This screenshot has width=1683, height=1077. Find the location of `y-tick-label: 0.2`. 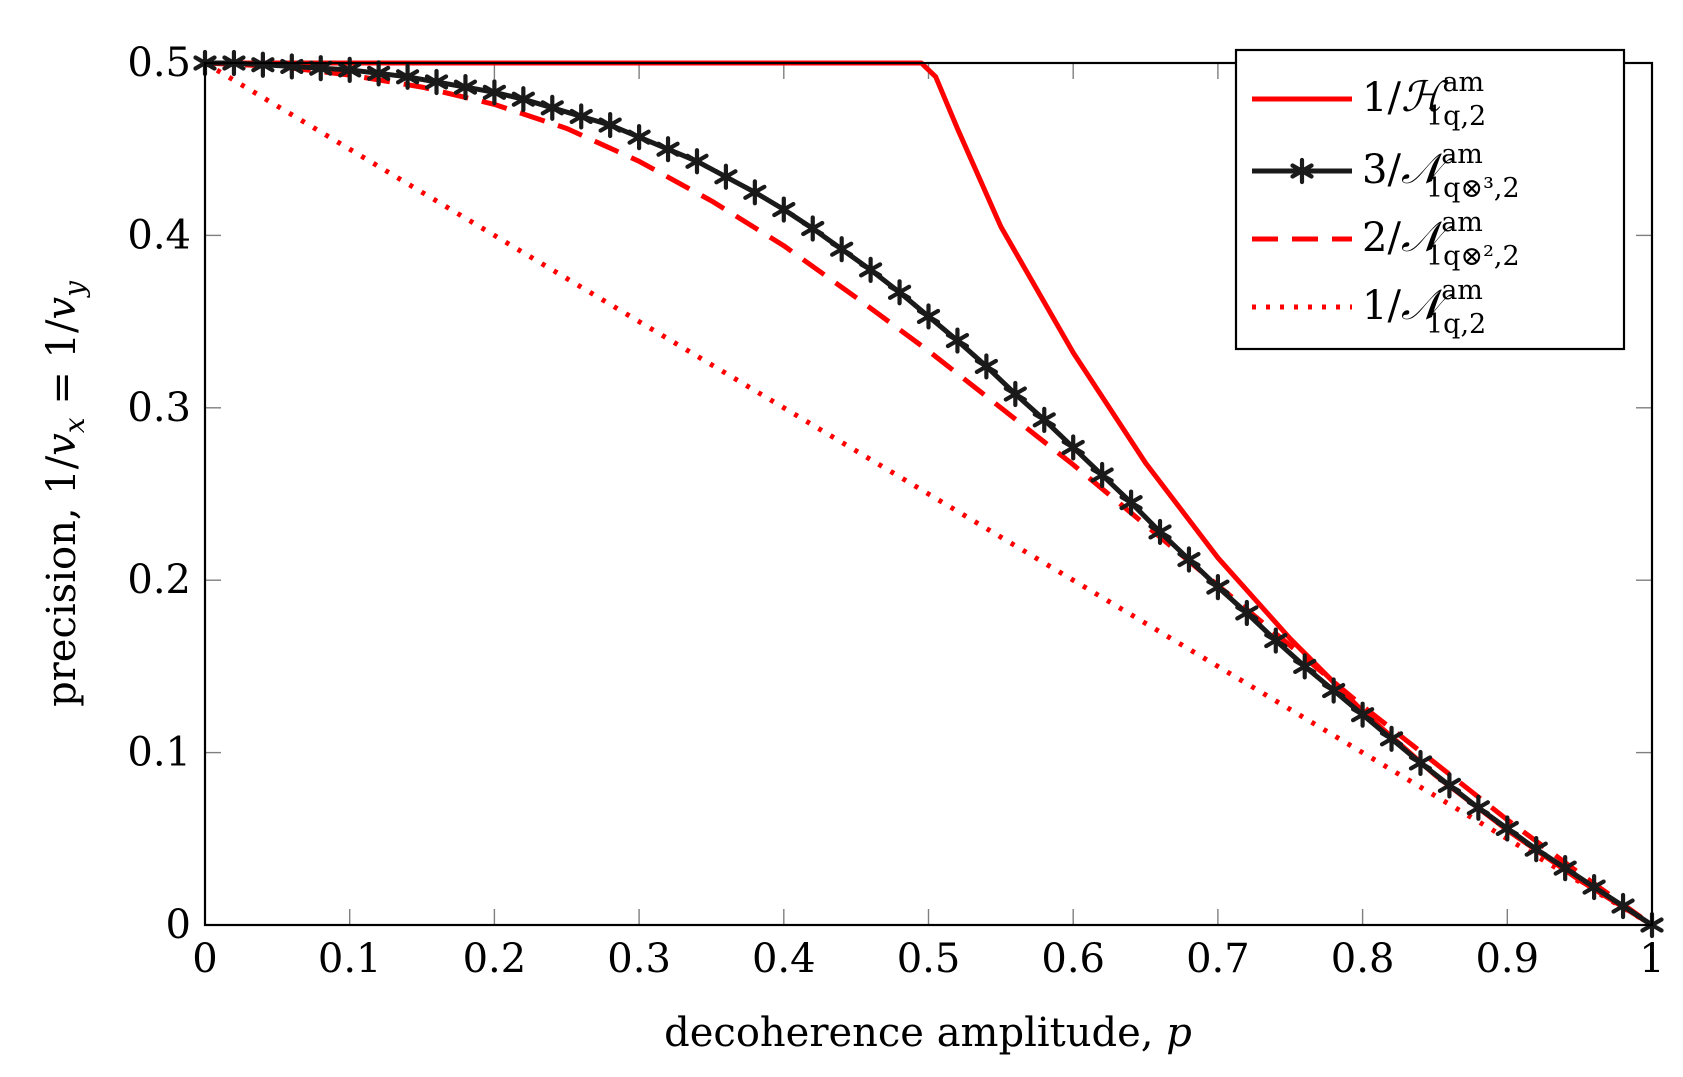

y-tick-label: 0.2 is located at coordinates (159, 580).